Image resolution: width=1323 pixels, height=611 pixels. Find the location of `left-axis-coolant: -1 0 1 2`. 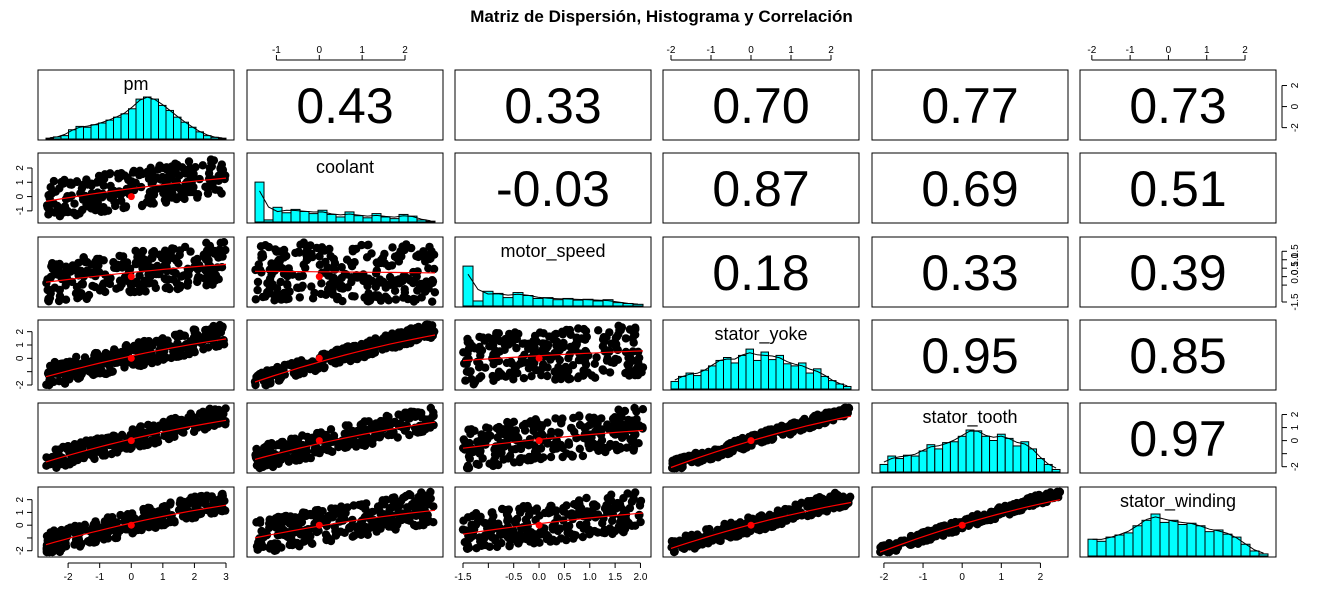

left-axis-coolant: -1 0 1 2 is located at coordinates (24, 190).